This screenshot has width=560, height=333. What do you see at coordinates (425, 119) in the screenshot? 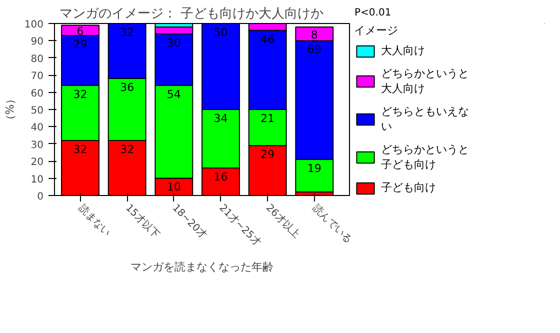
I see `legend-label: どちらともいえない` at bounding box center [425, 119].